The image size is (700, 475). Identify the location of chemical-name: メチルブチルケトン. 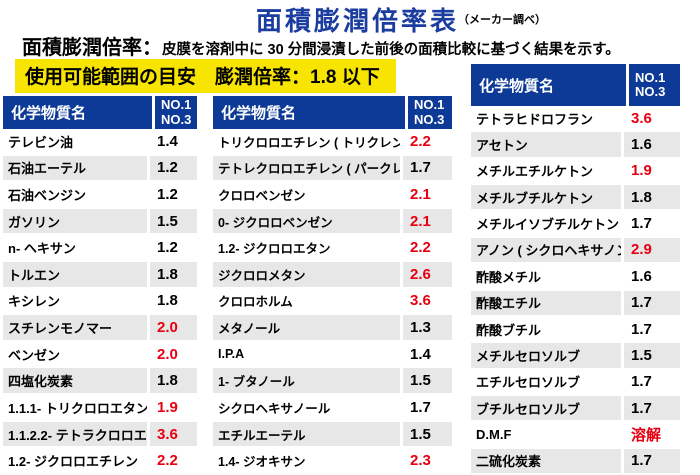
(546, 197).